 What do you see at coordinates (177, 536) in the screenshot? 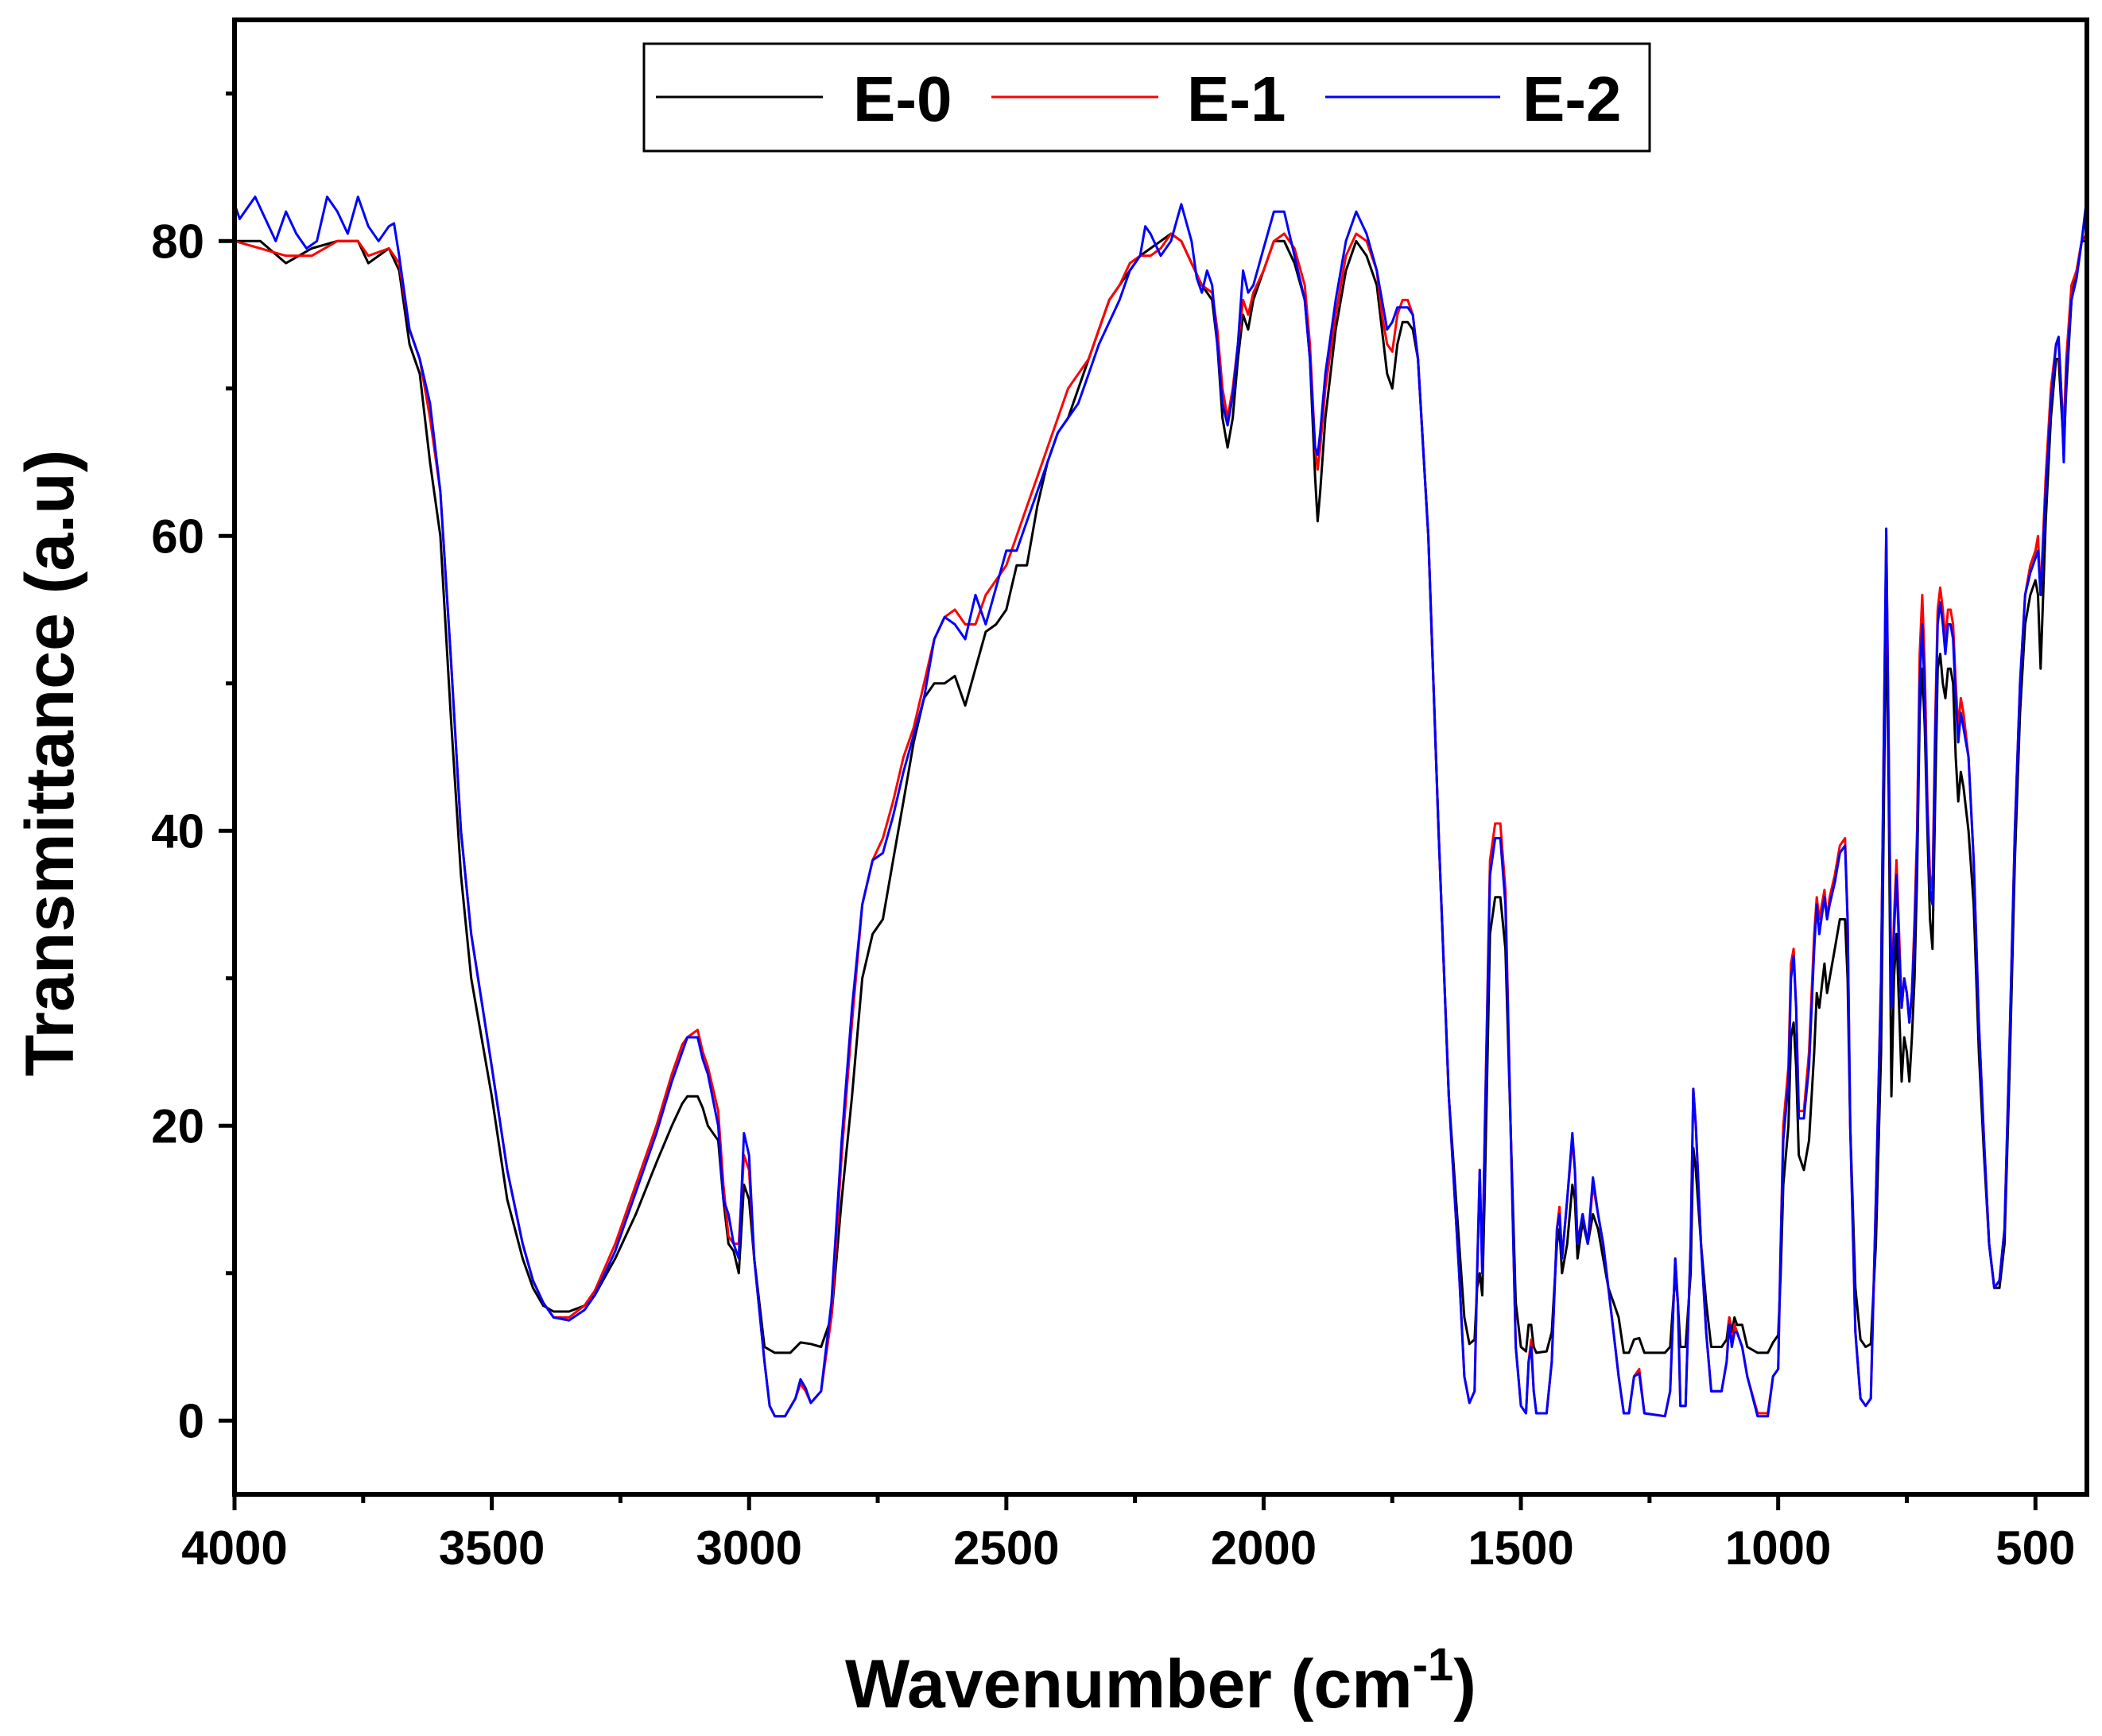
I see `y-tick-label: 60` at bounding box center [177, 536].